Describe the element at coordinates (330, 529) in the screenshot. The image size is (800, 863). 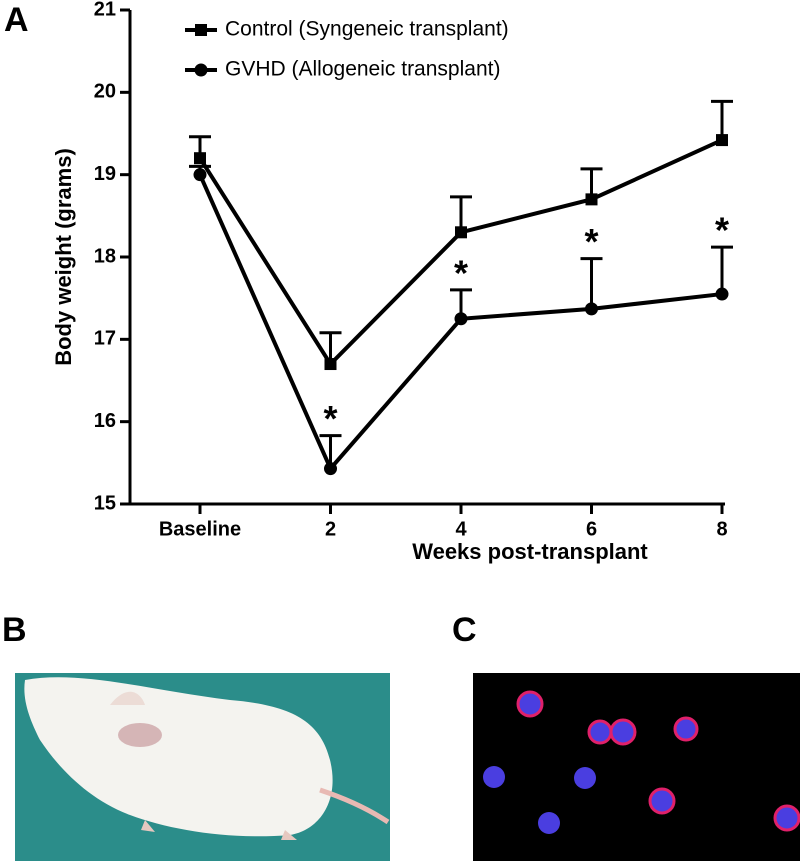
I see `x-tick-label: 2` at that location.